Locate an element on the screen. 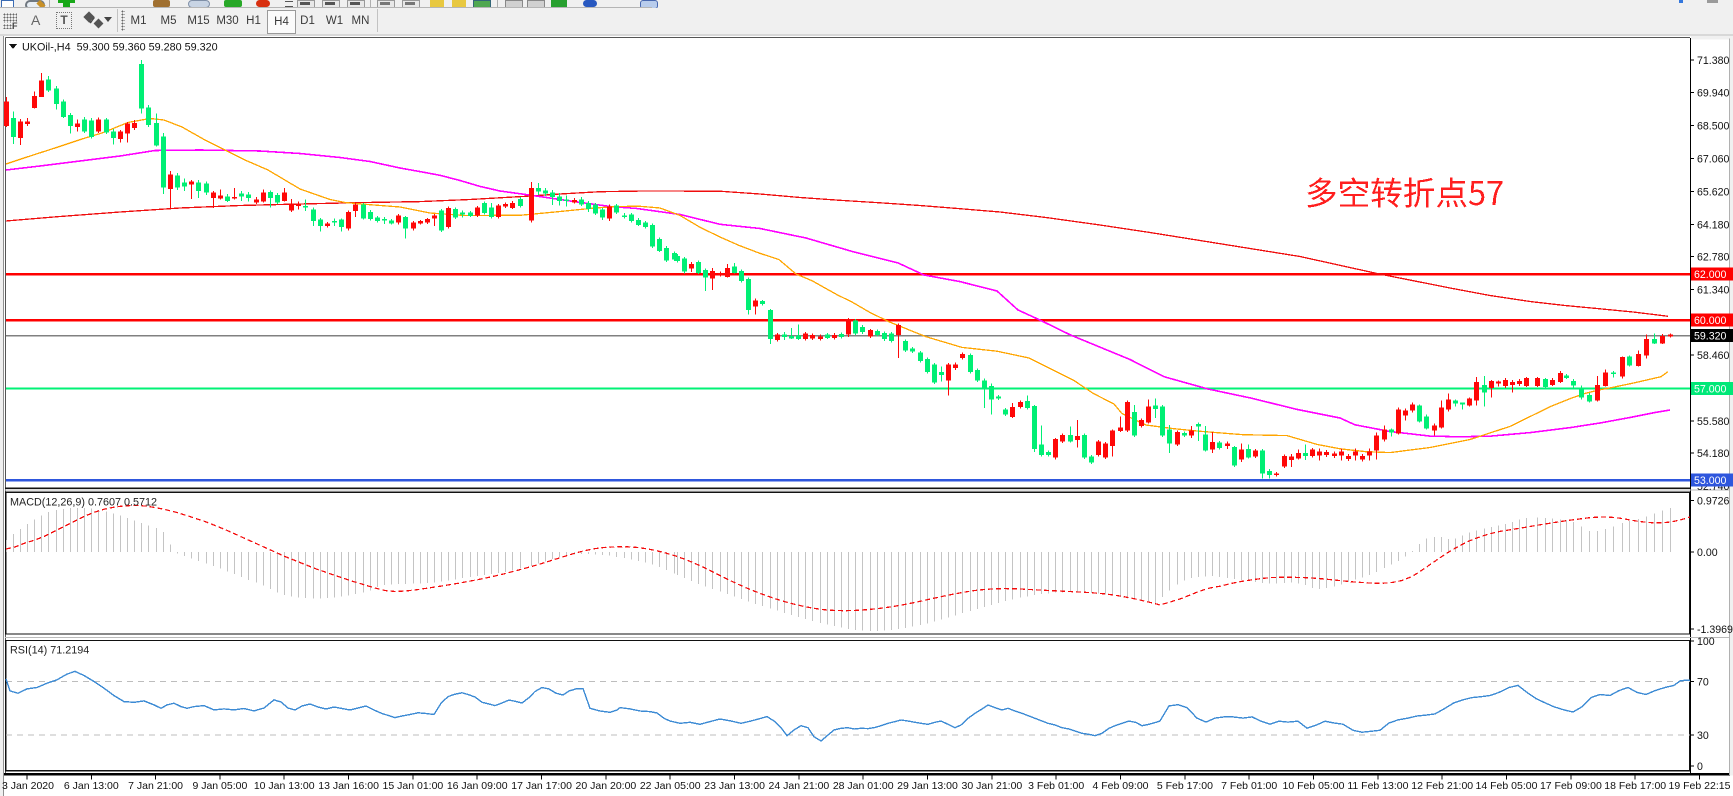 This screenshot has height=796, width=1733. svg-text: 11 Feb 13:00 is located at coordinates (1377, 786).